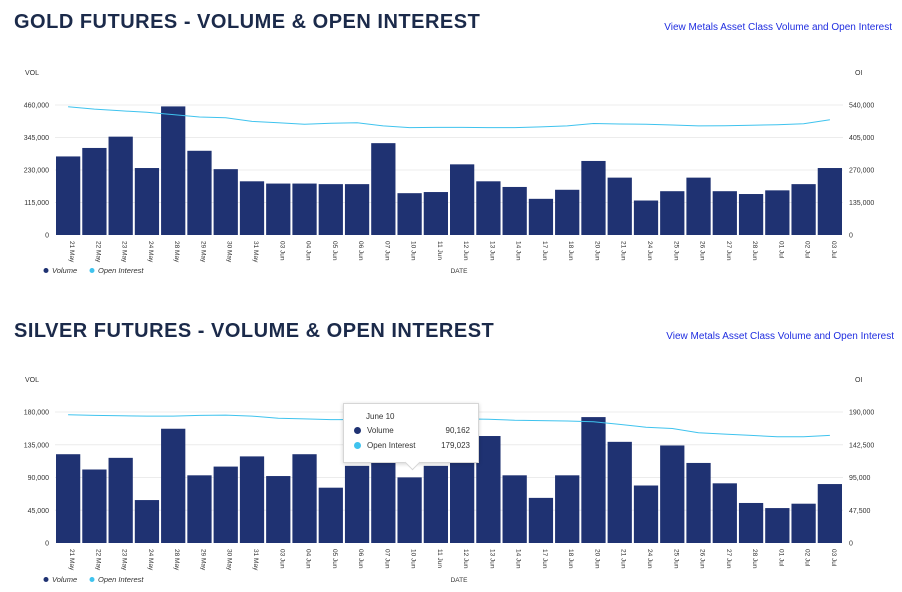  What do you see at coordinates (518, 559) in the screenshot?
I see `silver-x-tick: 14 Jun` at bounding box center [518, 559].